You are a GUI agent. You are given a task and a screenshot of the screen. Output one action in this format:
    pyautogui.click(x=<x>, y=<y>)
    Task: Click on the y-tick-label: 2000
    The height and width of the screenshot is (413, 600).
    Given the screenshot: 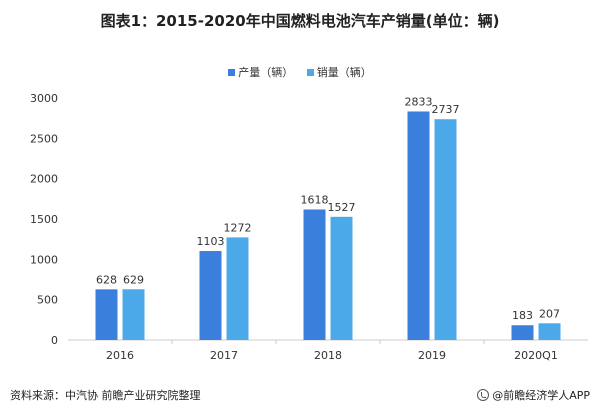 What is the action you would take?
    pyautogui.click(x=44, y=179)
    